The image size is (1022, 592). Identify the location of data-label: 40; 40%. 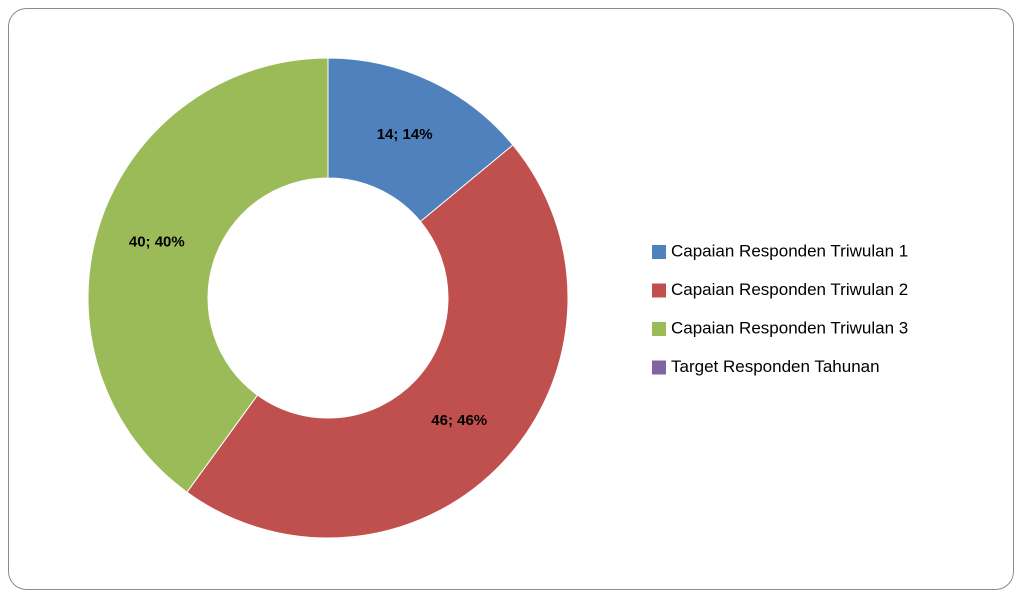
(157, 241).